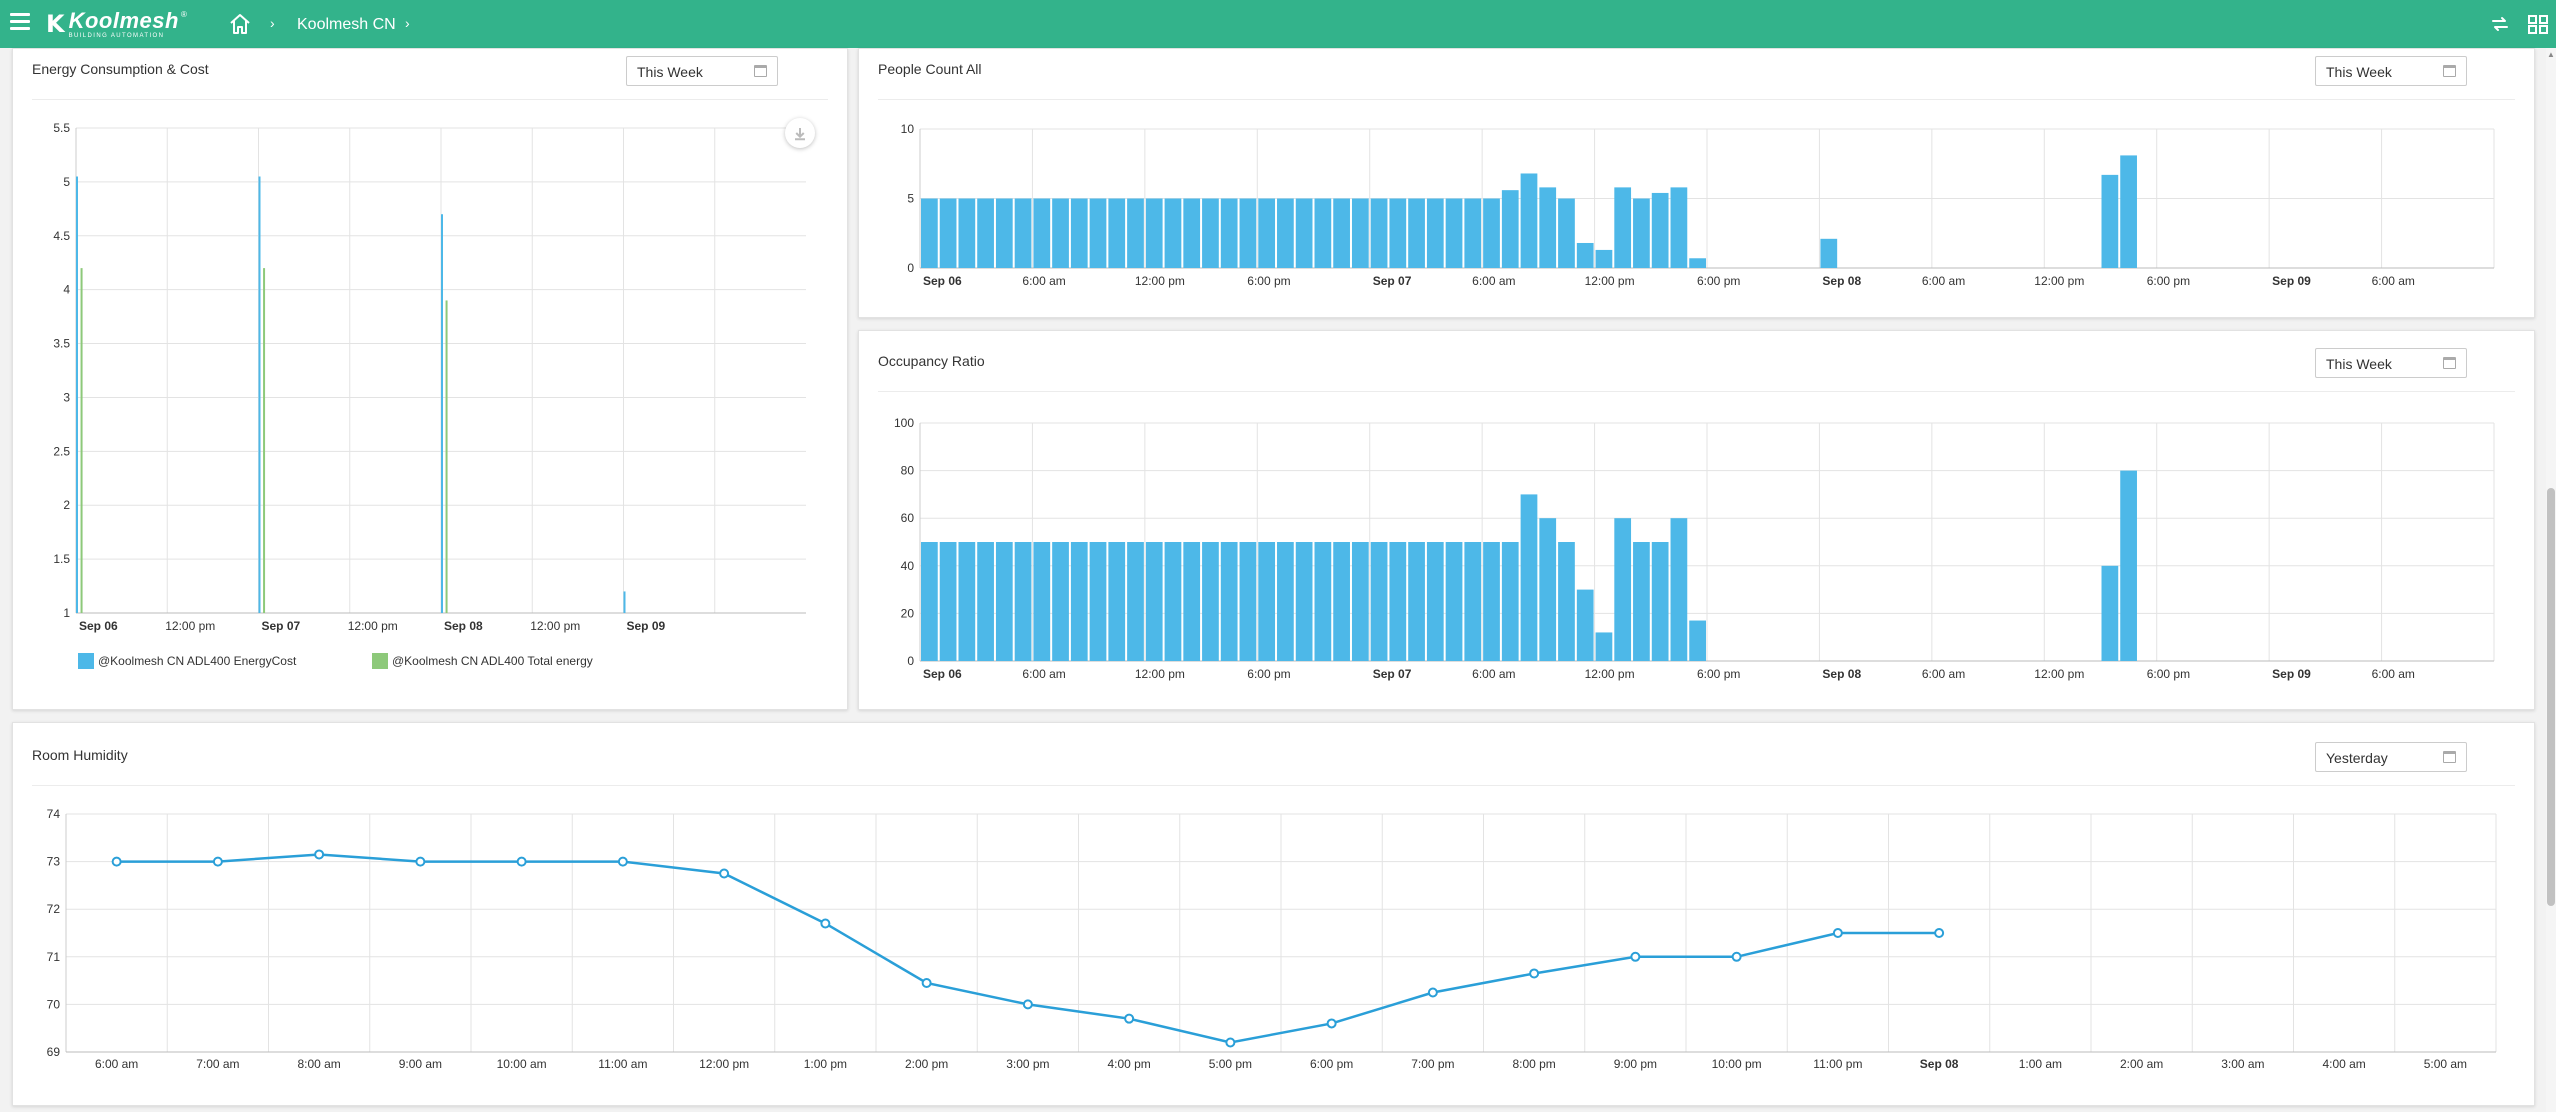 Image resolution: width=2556 pixels, height=1112 pixels. What do you see at coordinates (20, 22) in the screenshot?
I see `menu-icon` at bounding box center [20, 22].